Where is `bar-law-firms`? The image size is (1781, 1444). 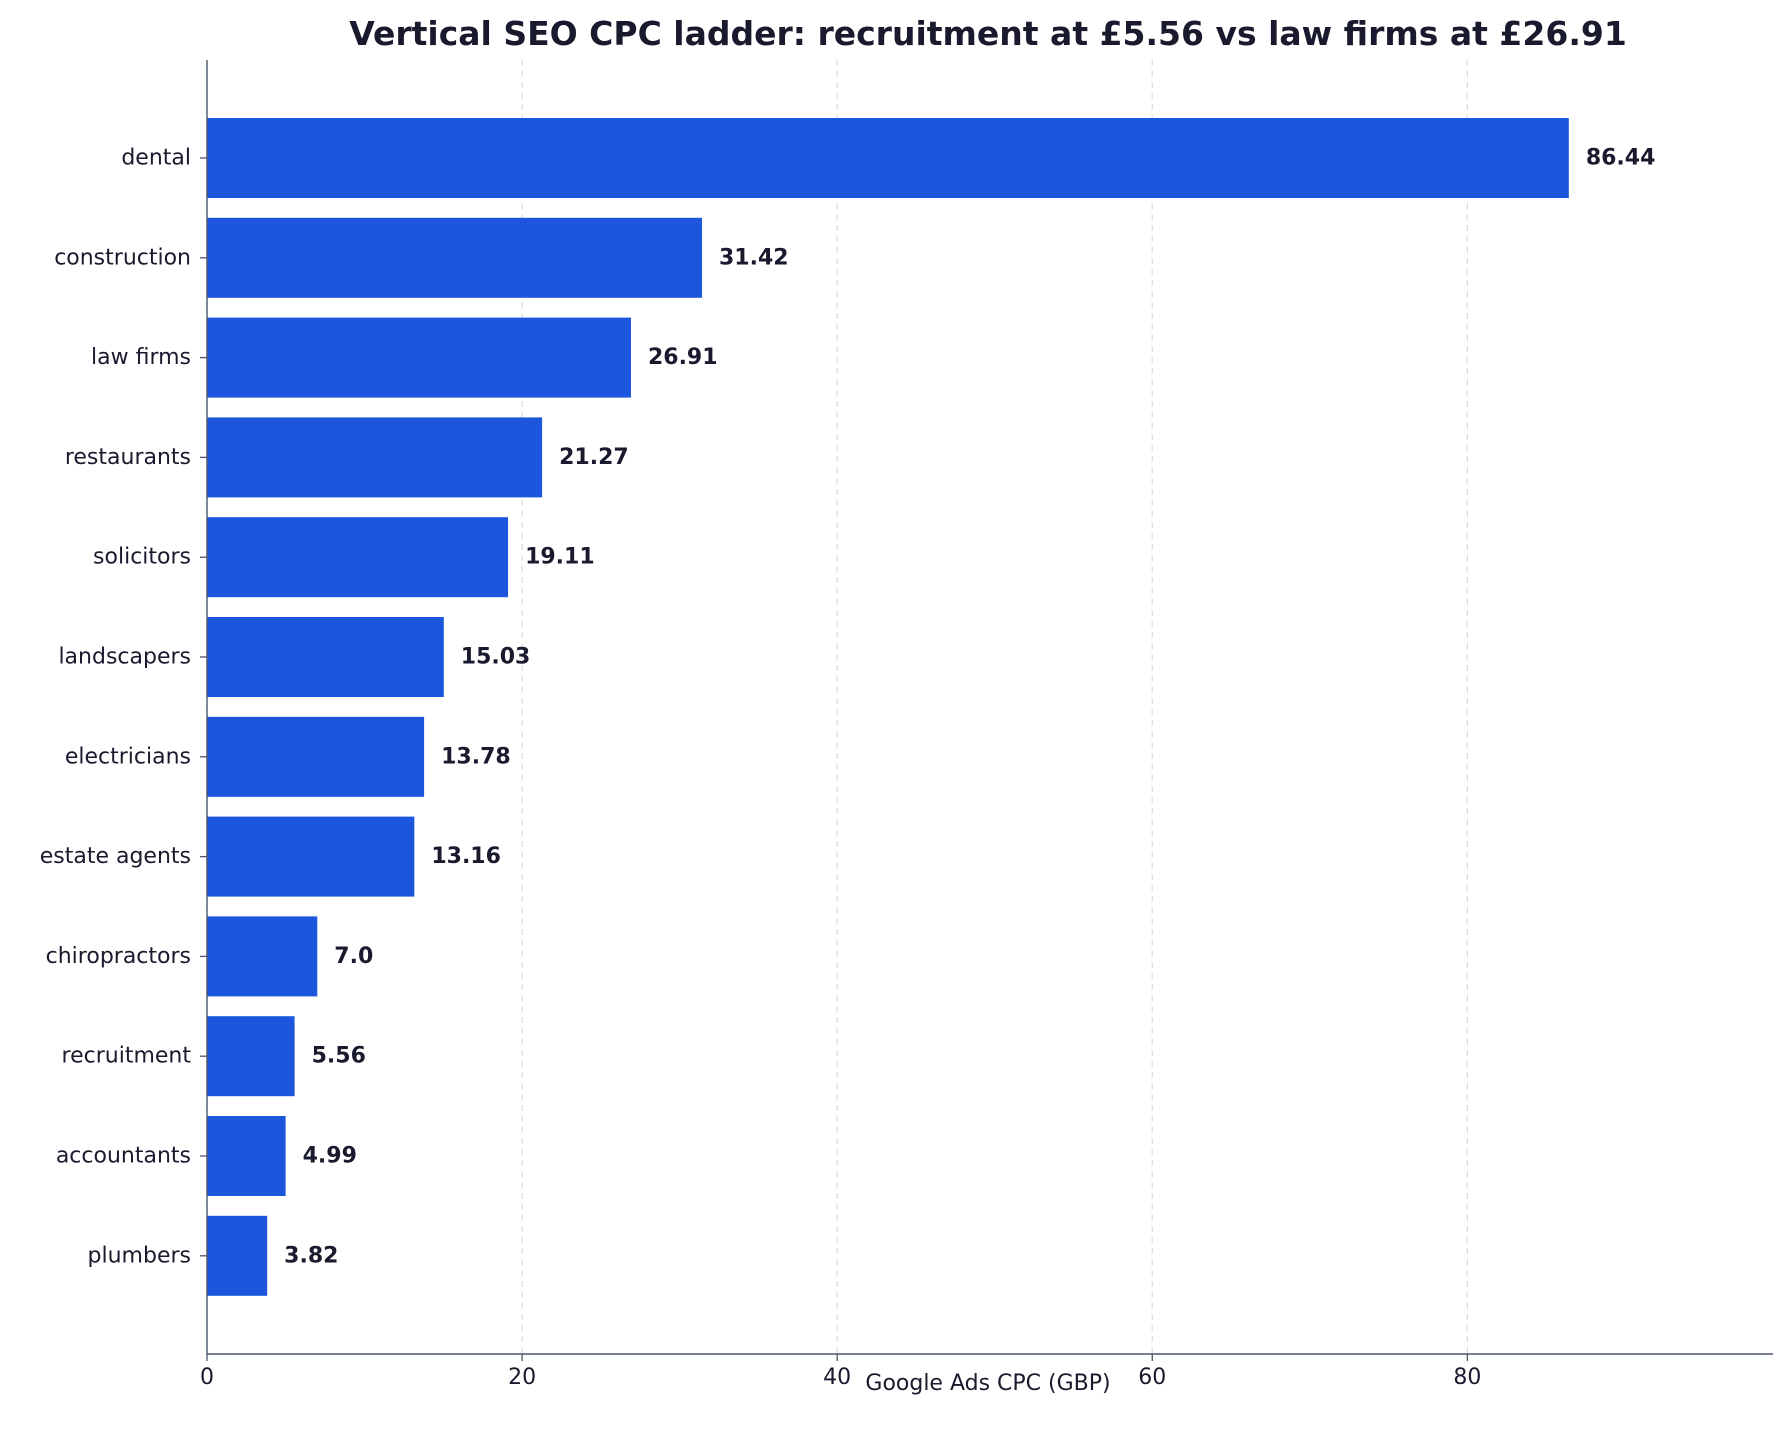
bar-law-firms is located at coordinates (419, 357).